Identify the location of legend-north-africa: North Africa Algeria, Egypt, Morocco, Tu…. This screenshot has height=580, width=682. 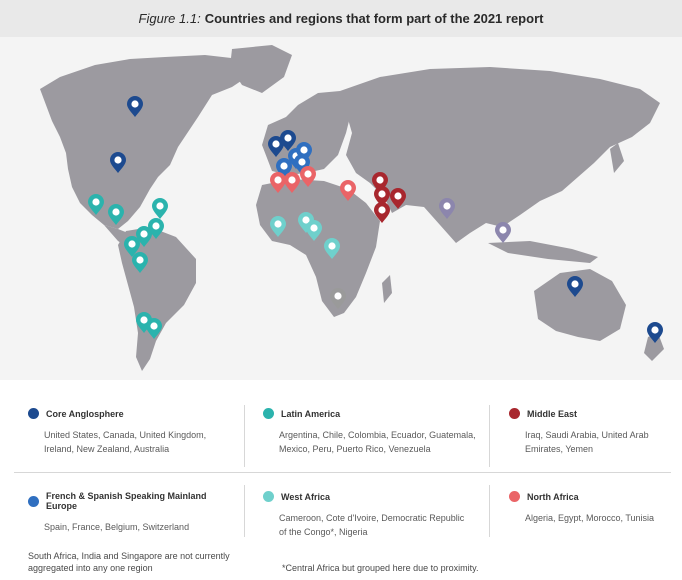
(589, 508).